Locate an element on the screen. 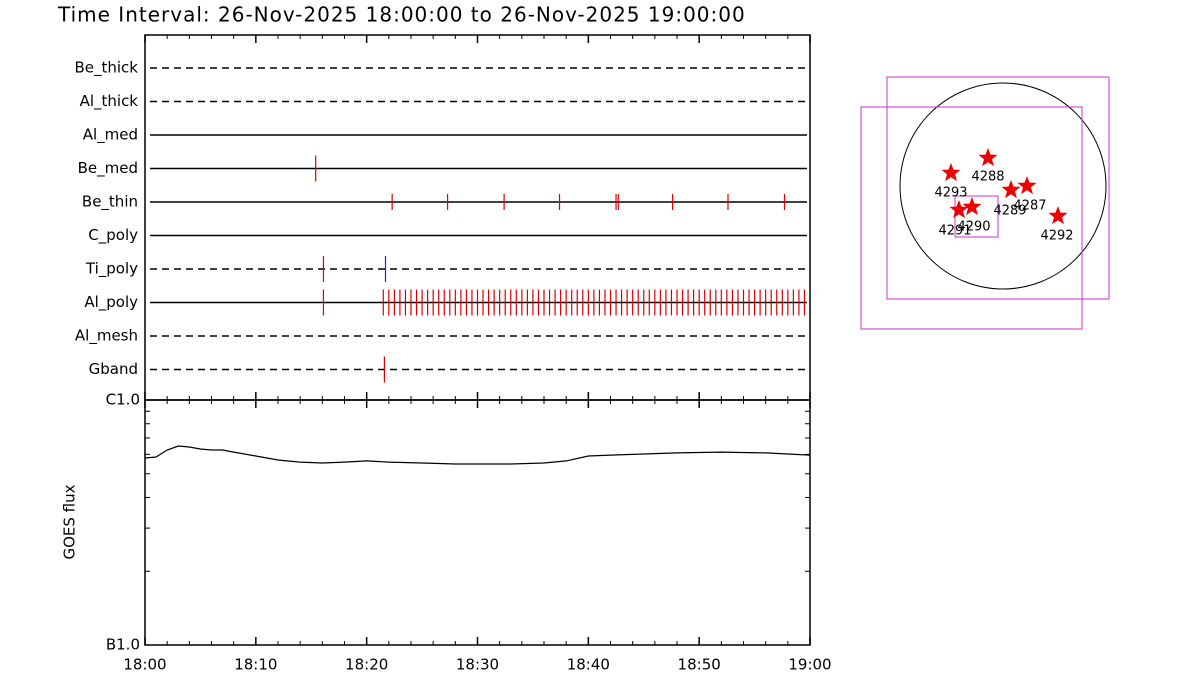 The image size is (1200, 700). x-tick-label: 18:20 is located at coordinates (366, 665).